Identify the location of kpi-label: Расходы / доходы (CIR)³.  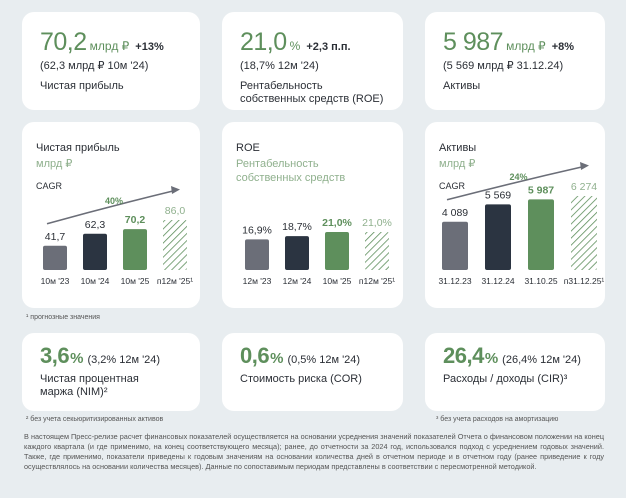
(505, 379).